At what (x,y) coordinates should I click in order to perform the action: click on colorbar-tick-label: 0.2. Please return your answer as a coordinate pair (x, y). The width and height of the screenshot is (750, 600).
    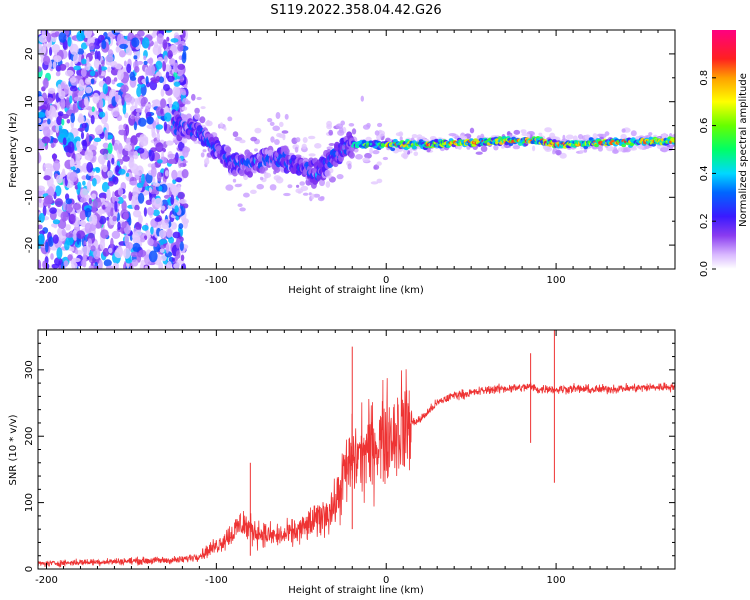
    Looking at the image, I should click on (704, 221).